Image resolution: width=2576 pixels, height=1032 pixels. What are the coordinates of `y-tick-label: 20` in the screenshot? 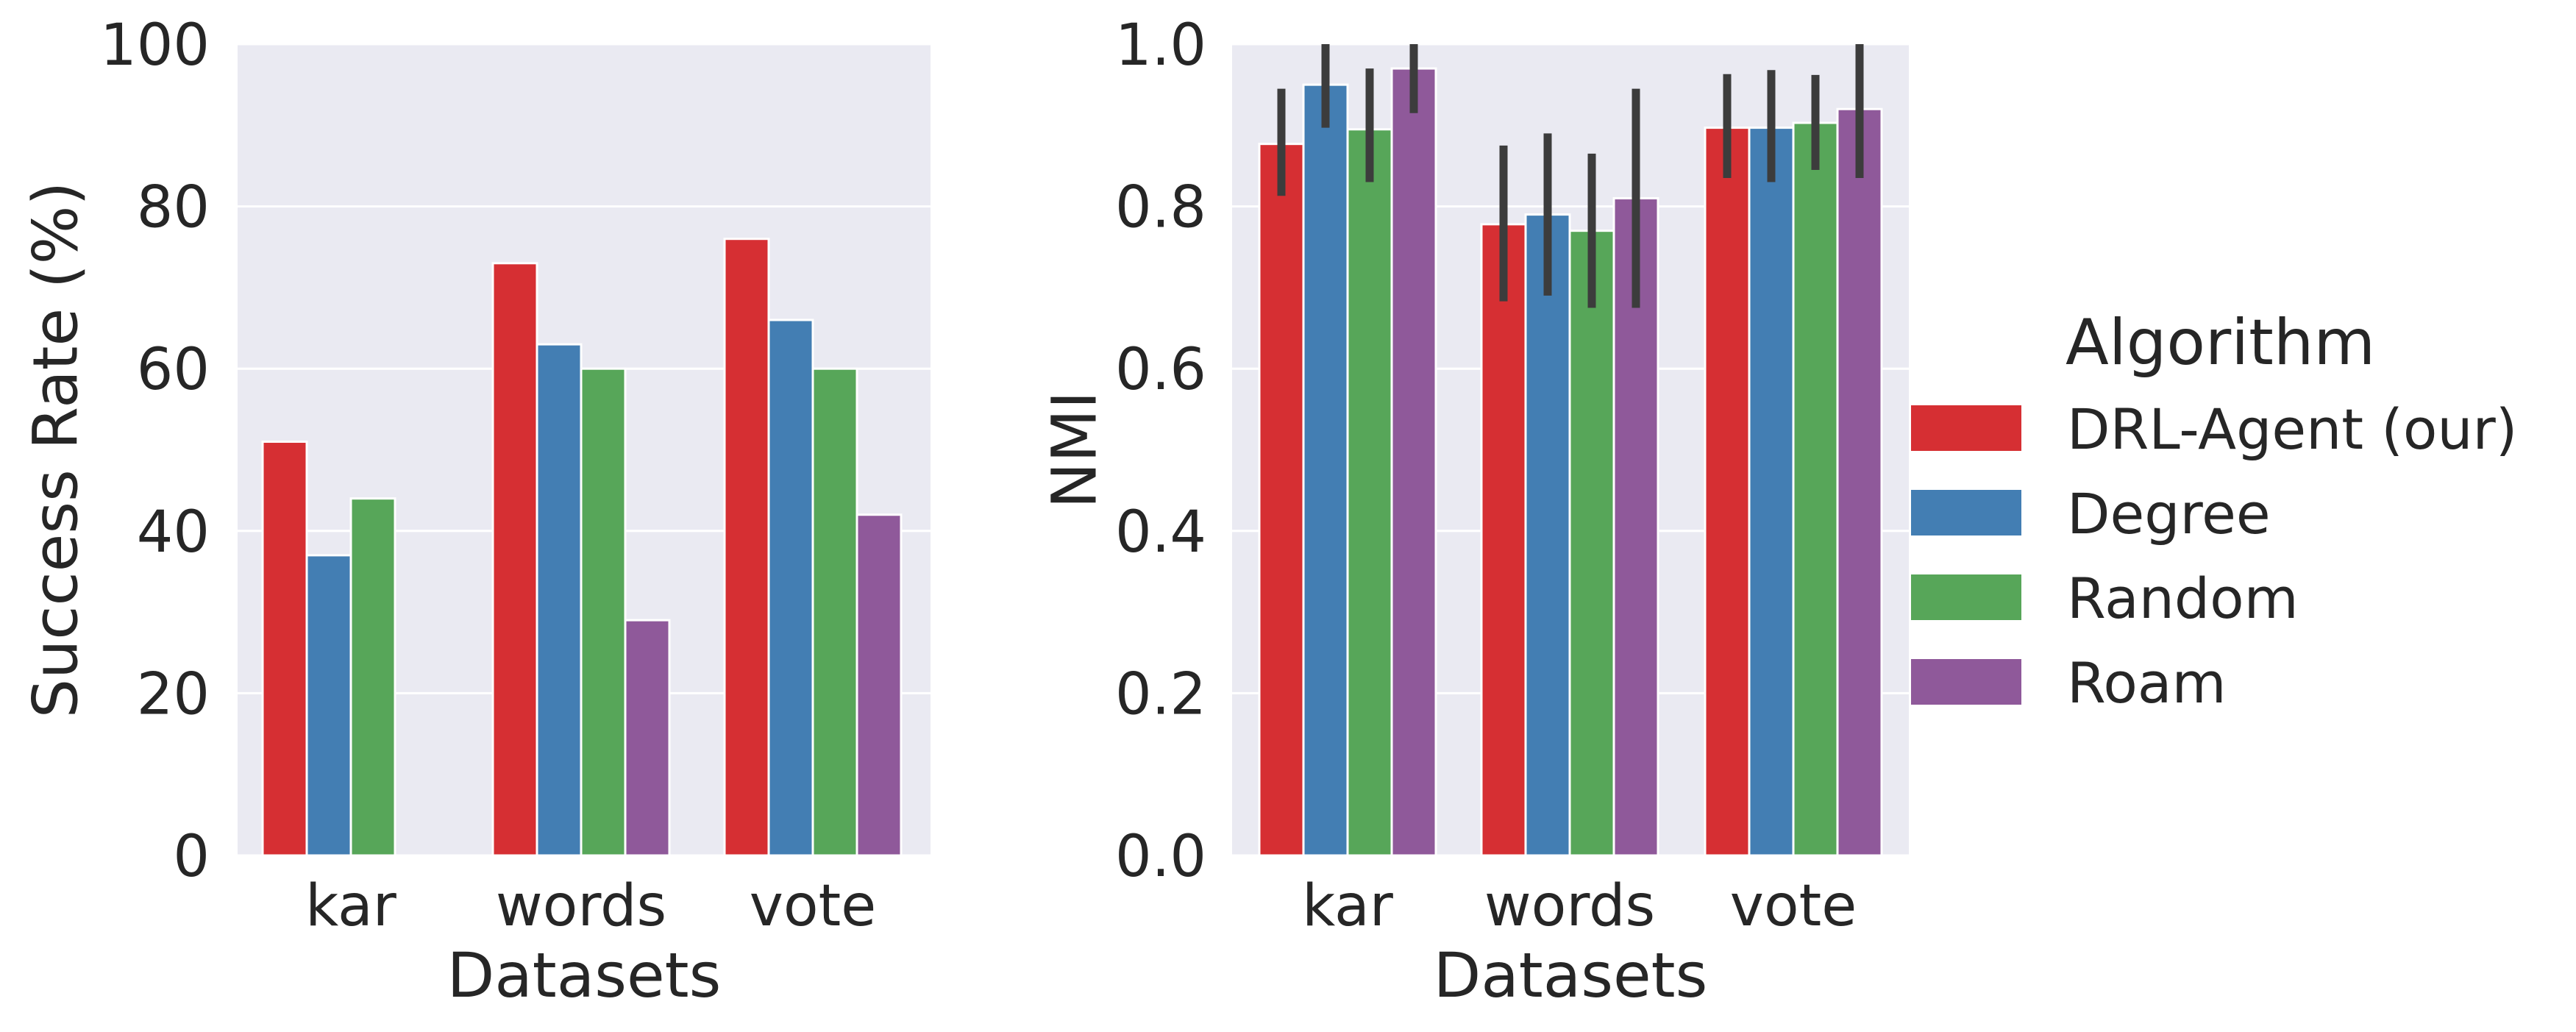 It's located at (173, 694).